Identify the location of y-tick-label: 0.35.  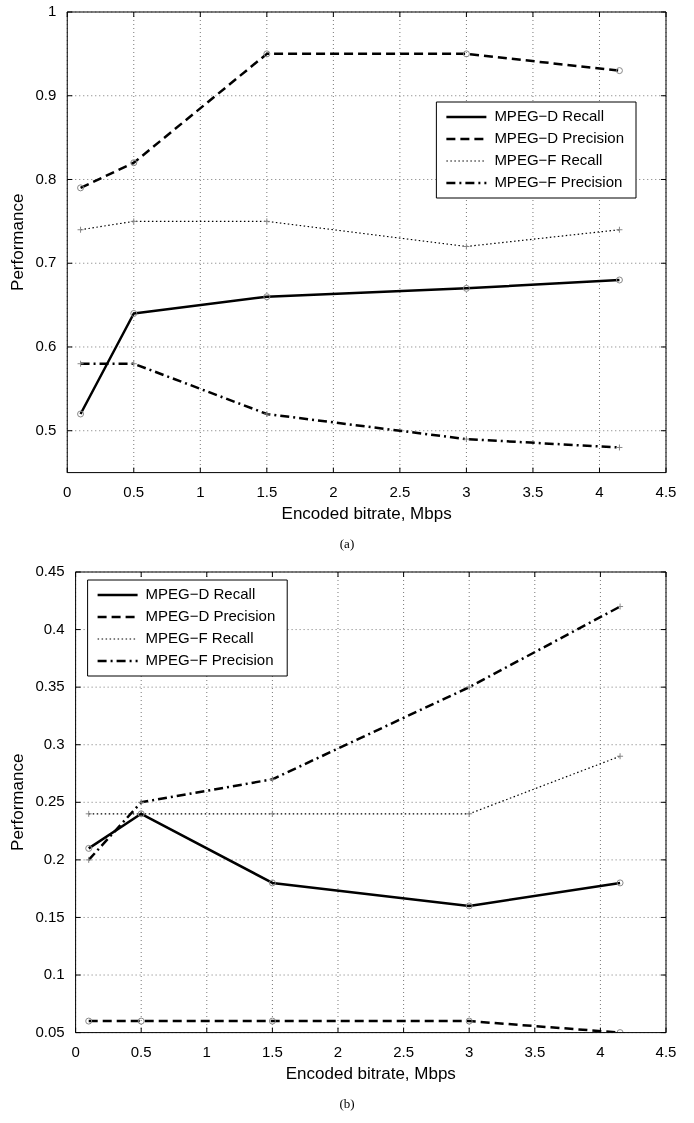
(50, 686).